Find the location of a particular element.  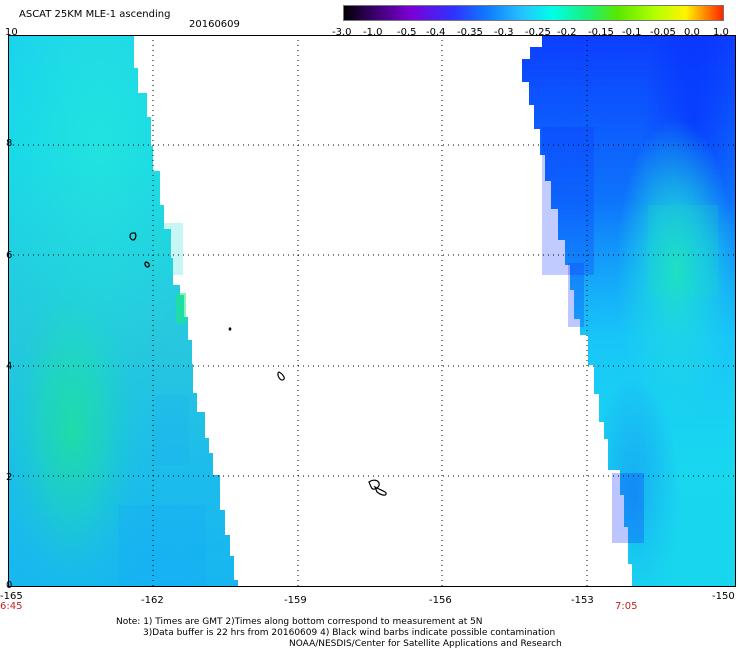

colorbar-tick-label: -3.0 is located at coordinates (342, 32).